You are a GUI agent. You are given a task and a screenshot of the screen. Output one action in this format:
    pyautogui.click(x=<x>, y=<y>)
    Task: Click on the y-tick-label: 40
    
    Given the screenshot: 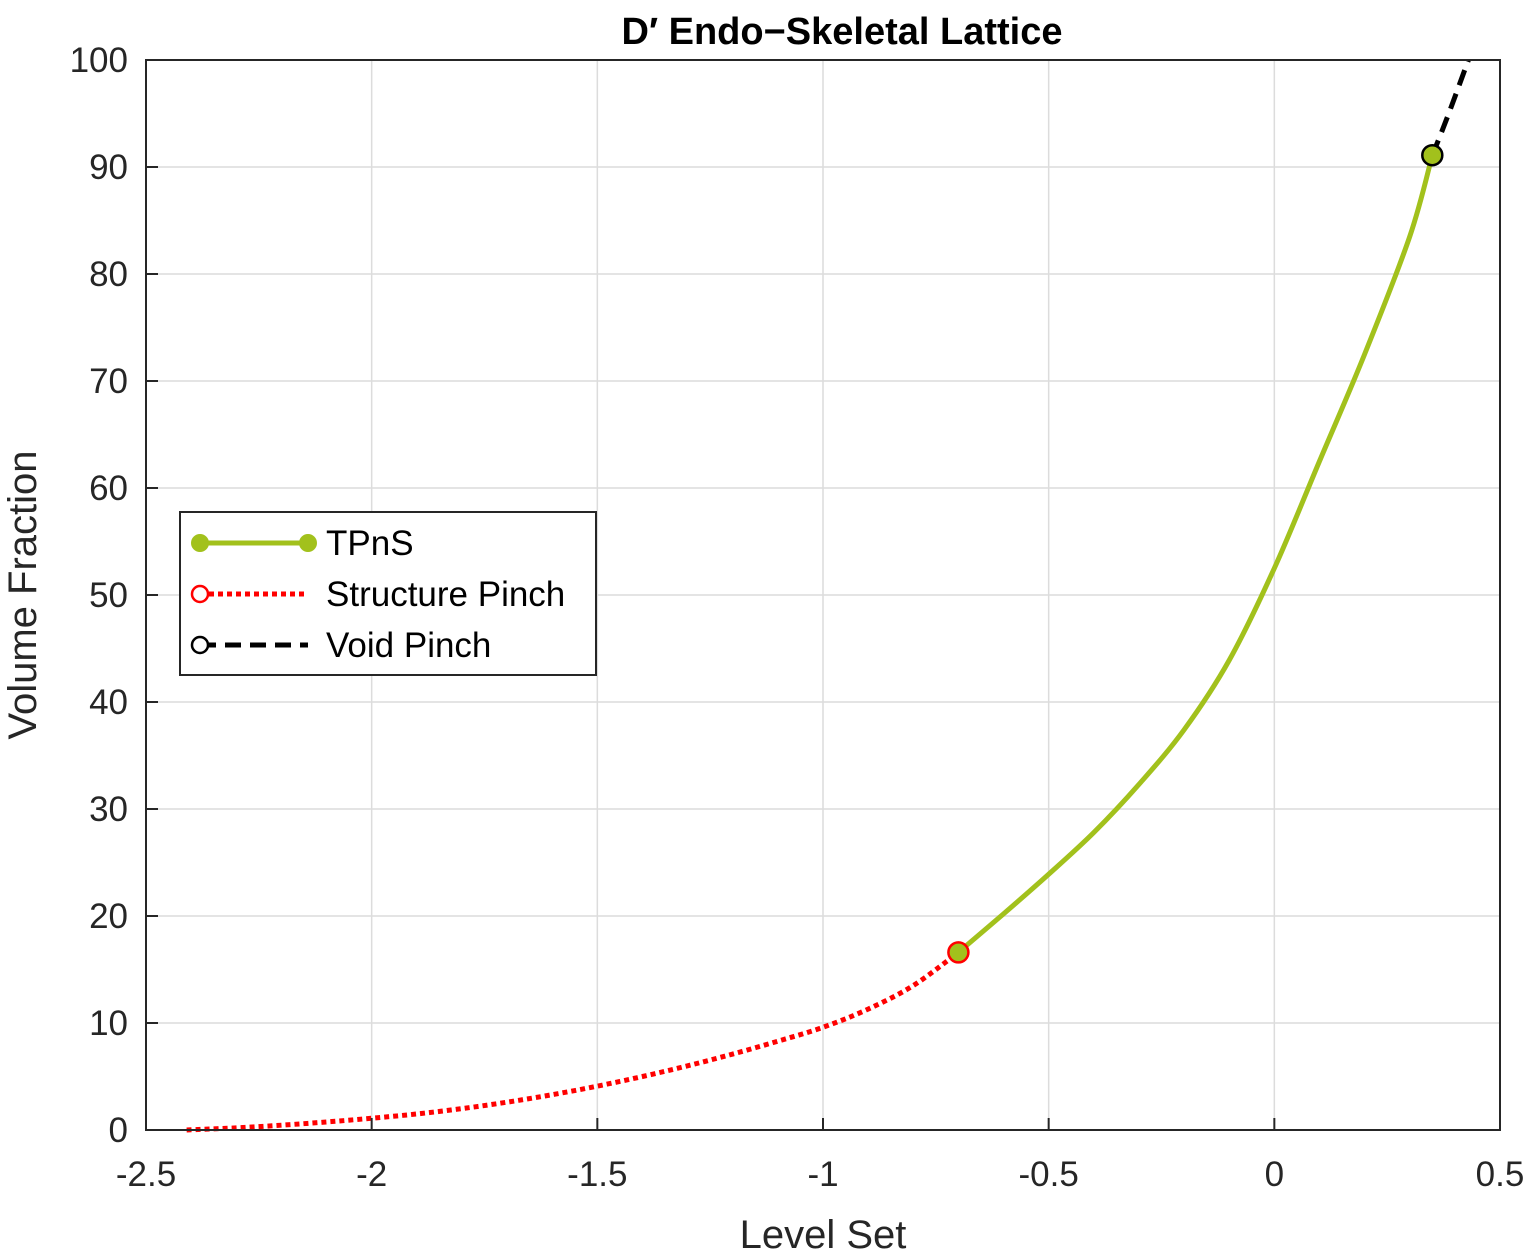 What is the action you would take?
    pyautogui.click(x=108, y=702)
    